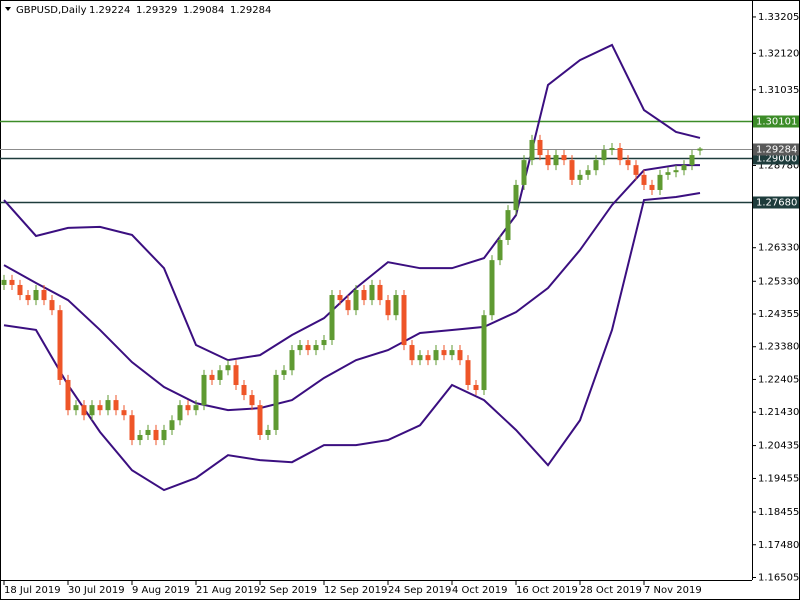  Describe the element at coordinates (547, 590) in the screenshot. I see `x-tick-label: 16 Oct 2019` at that location.